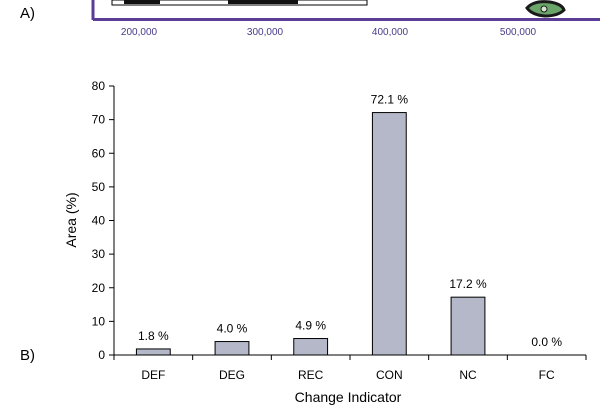 The image size is (604, 410). I want to click on panel-a: A) 200,000 300,000 400,000 500,000, so click(310, 19).